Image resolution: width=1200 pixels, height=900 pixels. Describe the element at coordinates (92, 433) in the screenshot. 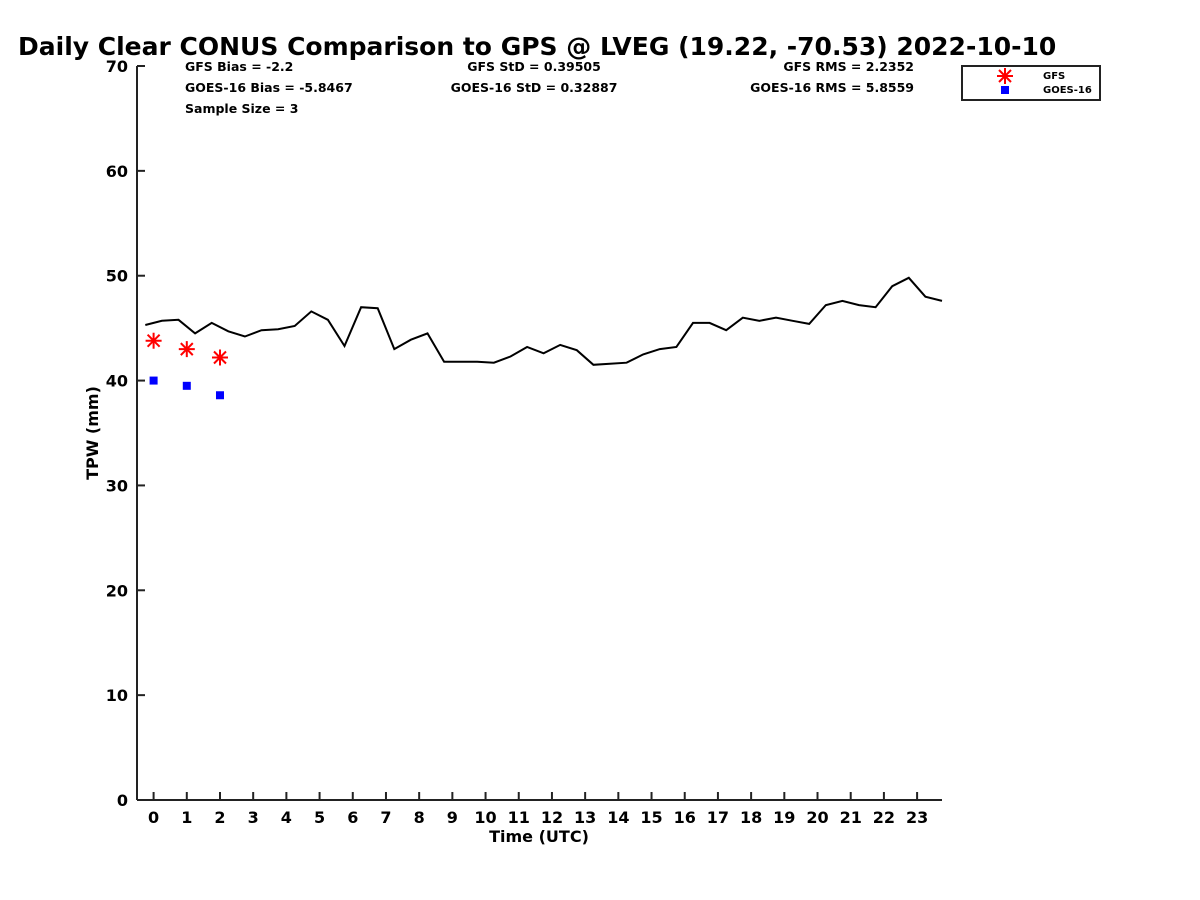

I see `y-axis-label: TPW (mm)` at that location.